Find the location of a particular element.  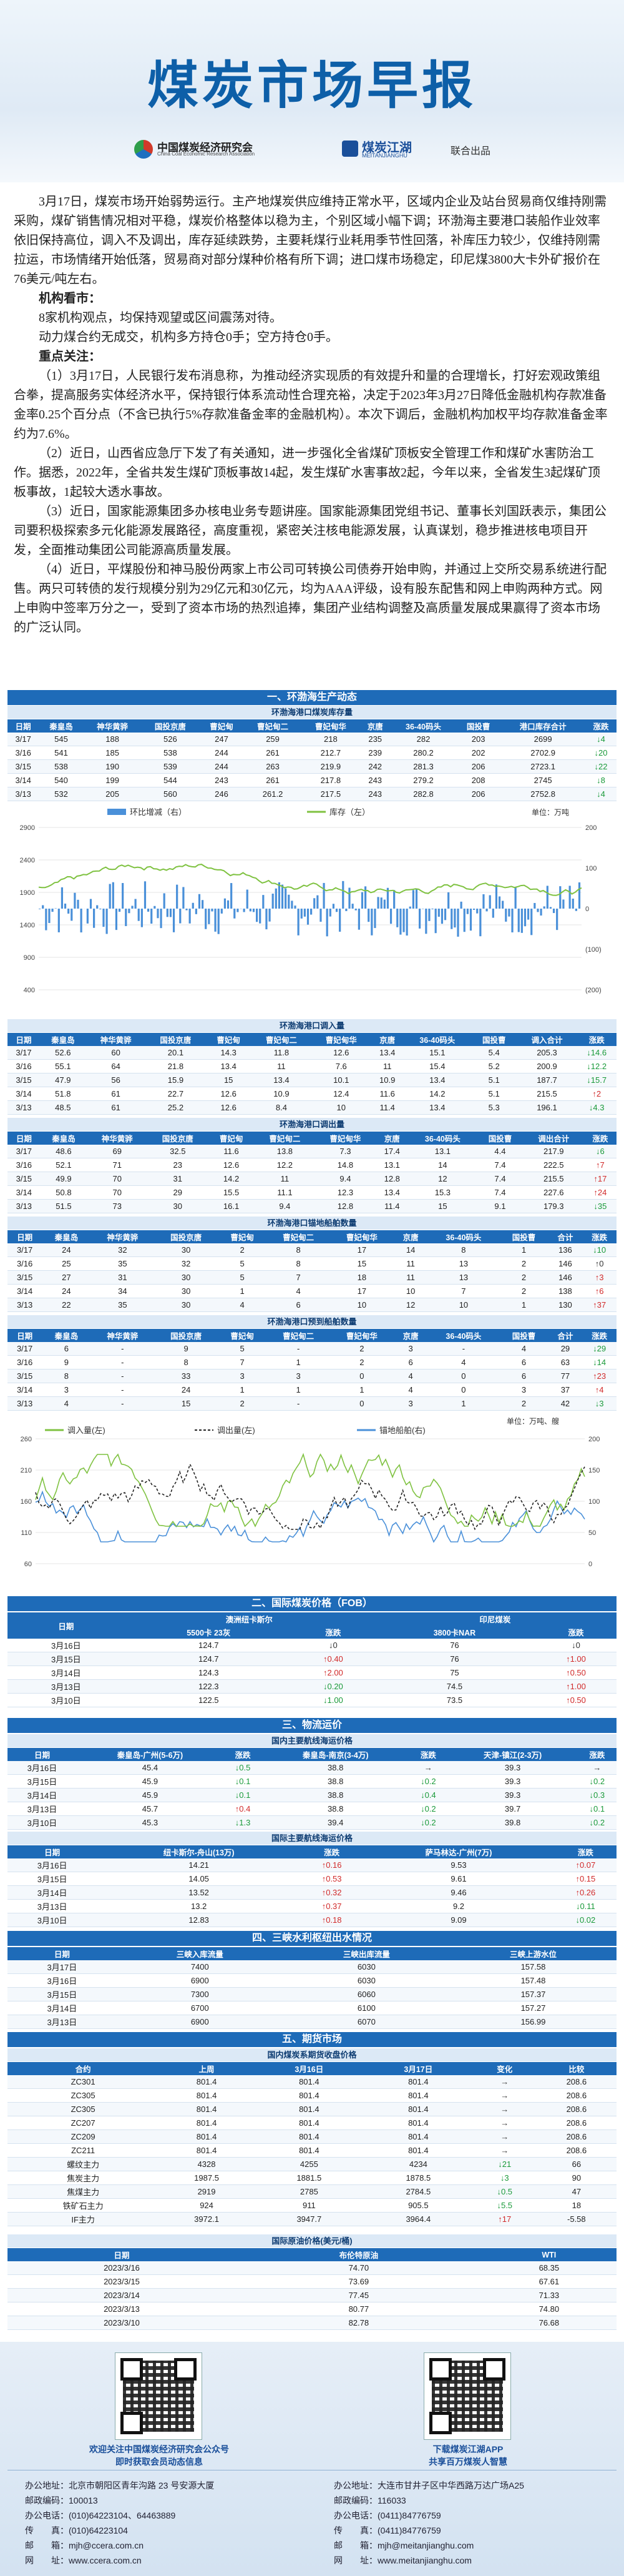

table-cell: 56 is located at coordinates (116, 1080).